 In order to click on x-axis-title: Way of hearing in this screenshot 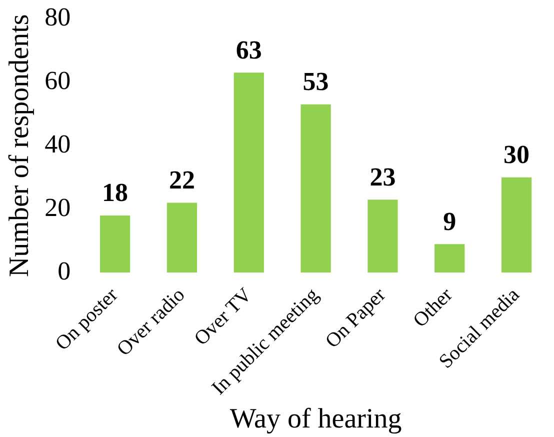, I will do `click(316, 419)`.